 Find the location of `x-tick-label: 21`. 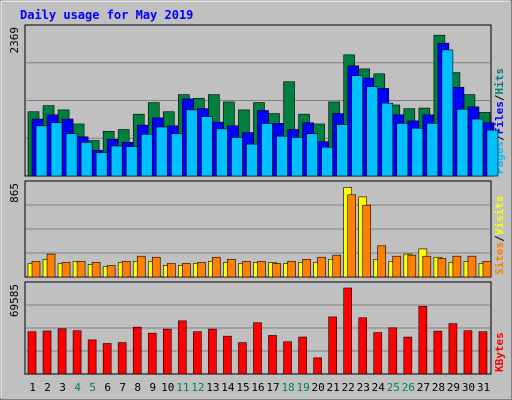

x-tick-label: 21 is located at coordinates (333, 387).